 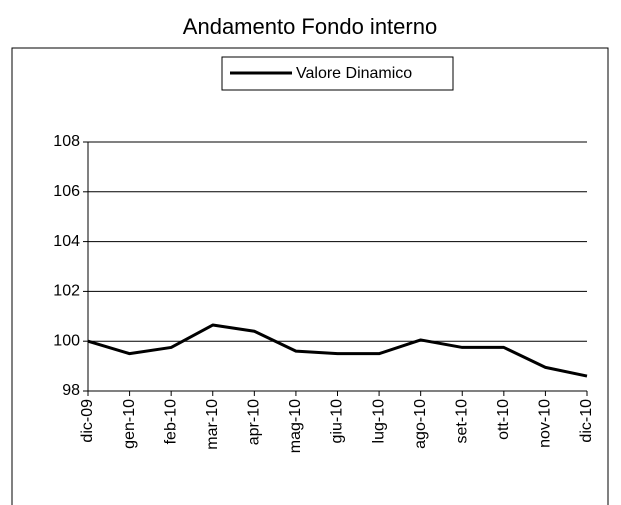 I want to click on x-tick-label: dic-10, so click(x=586, y=421).